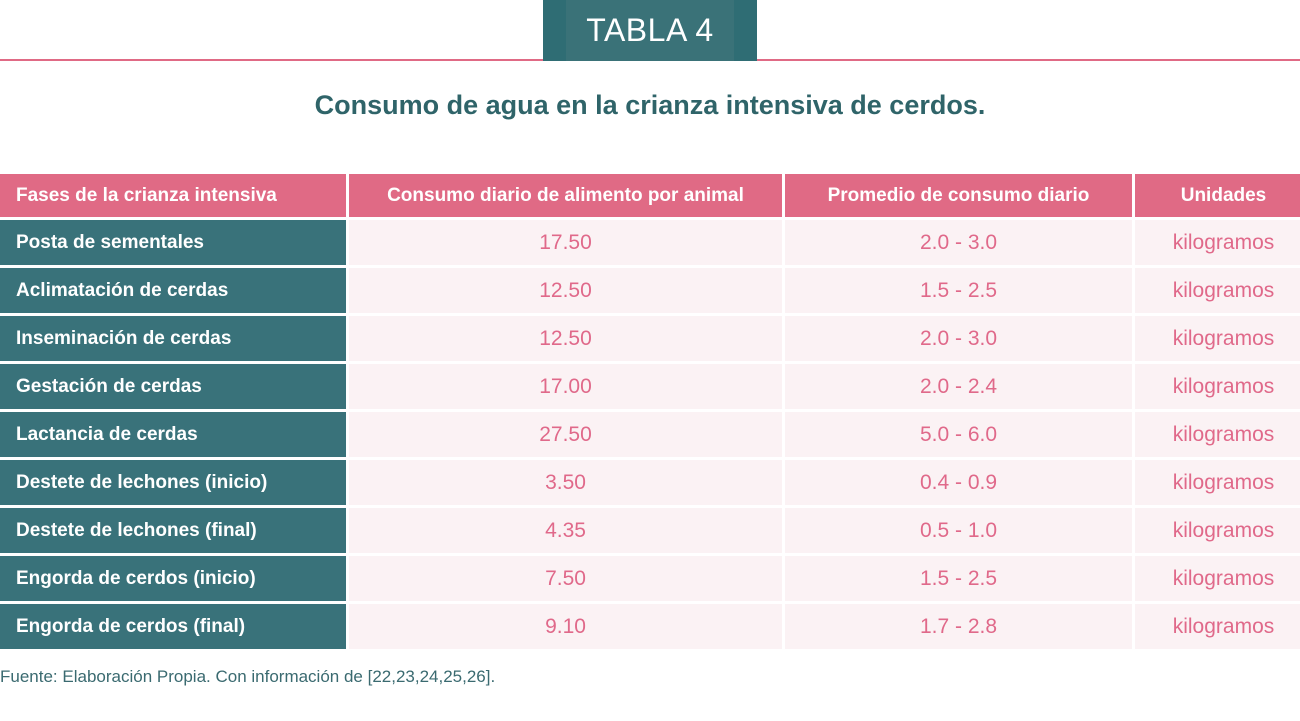 This screenshot has width=1300, height=721. I want to click on average-cell: 0.5 - 1.0, so click(958, 530).